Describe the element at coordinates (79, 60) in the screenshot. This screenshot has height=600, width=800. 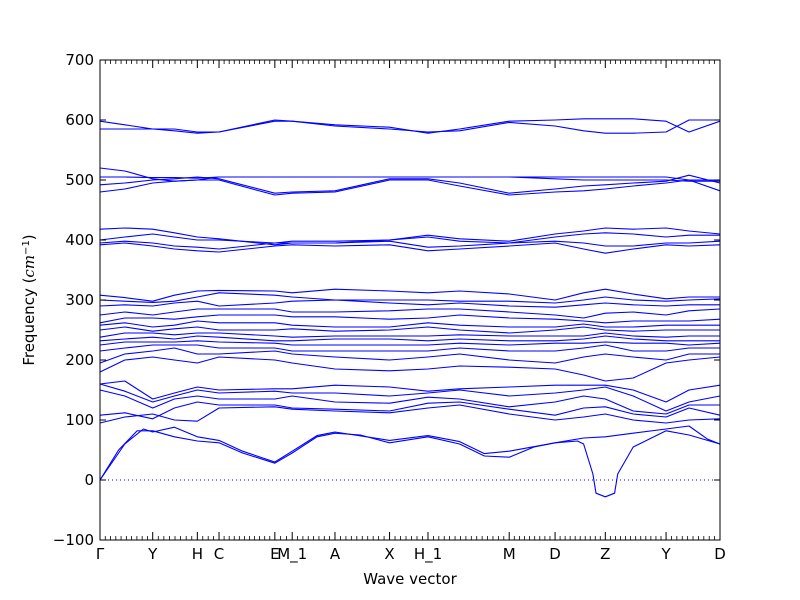
I see `y-tick-label: 700` at that location.